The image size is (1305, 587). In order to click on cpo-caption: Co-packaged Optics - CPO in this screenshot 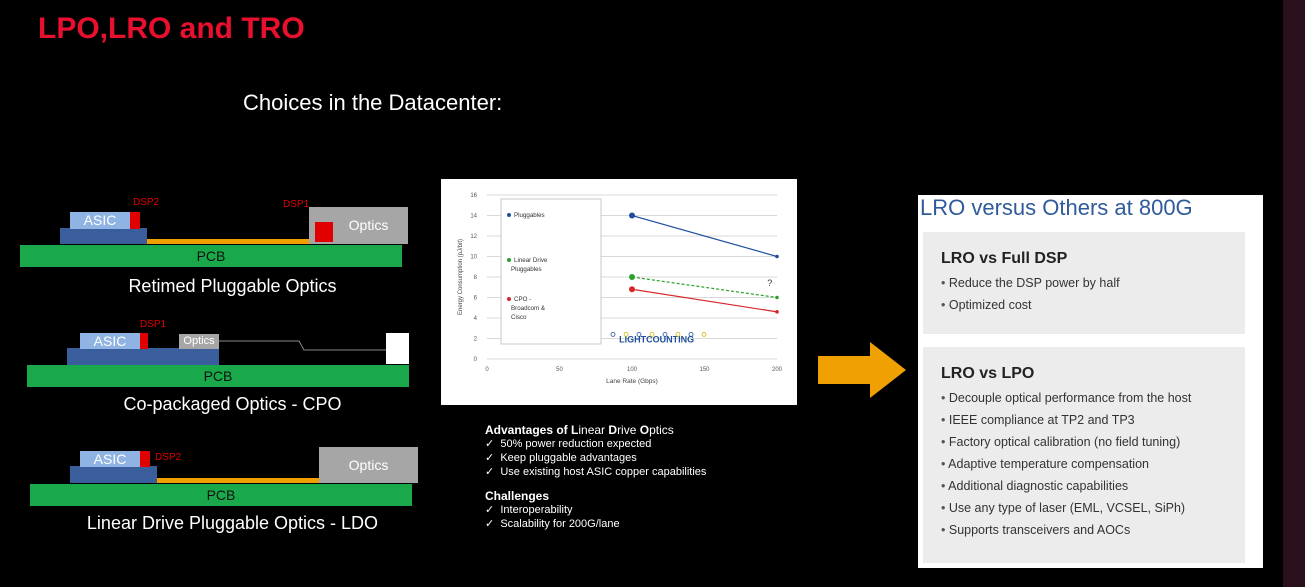, I will do `click(232, 404)`.